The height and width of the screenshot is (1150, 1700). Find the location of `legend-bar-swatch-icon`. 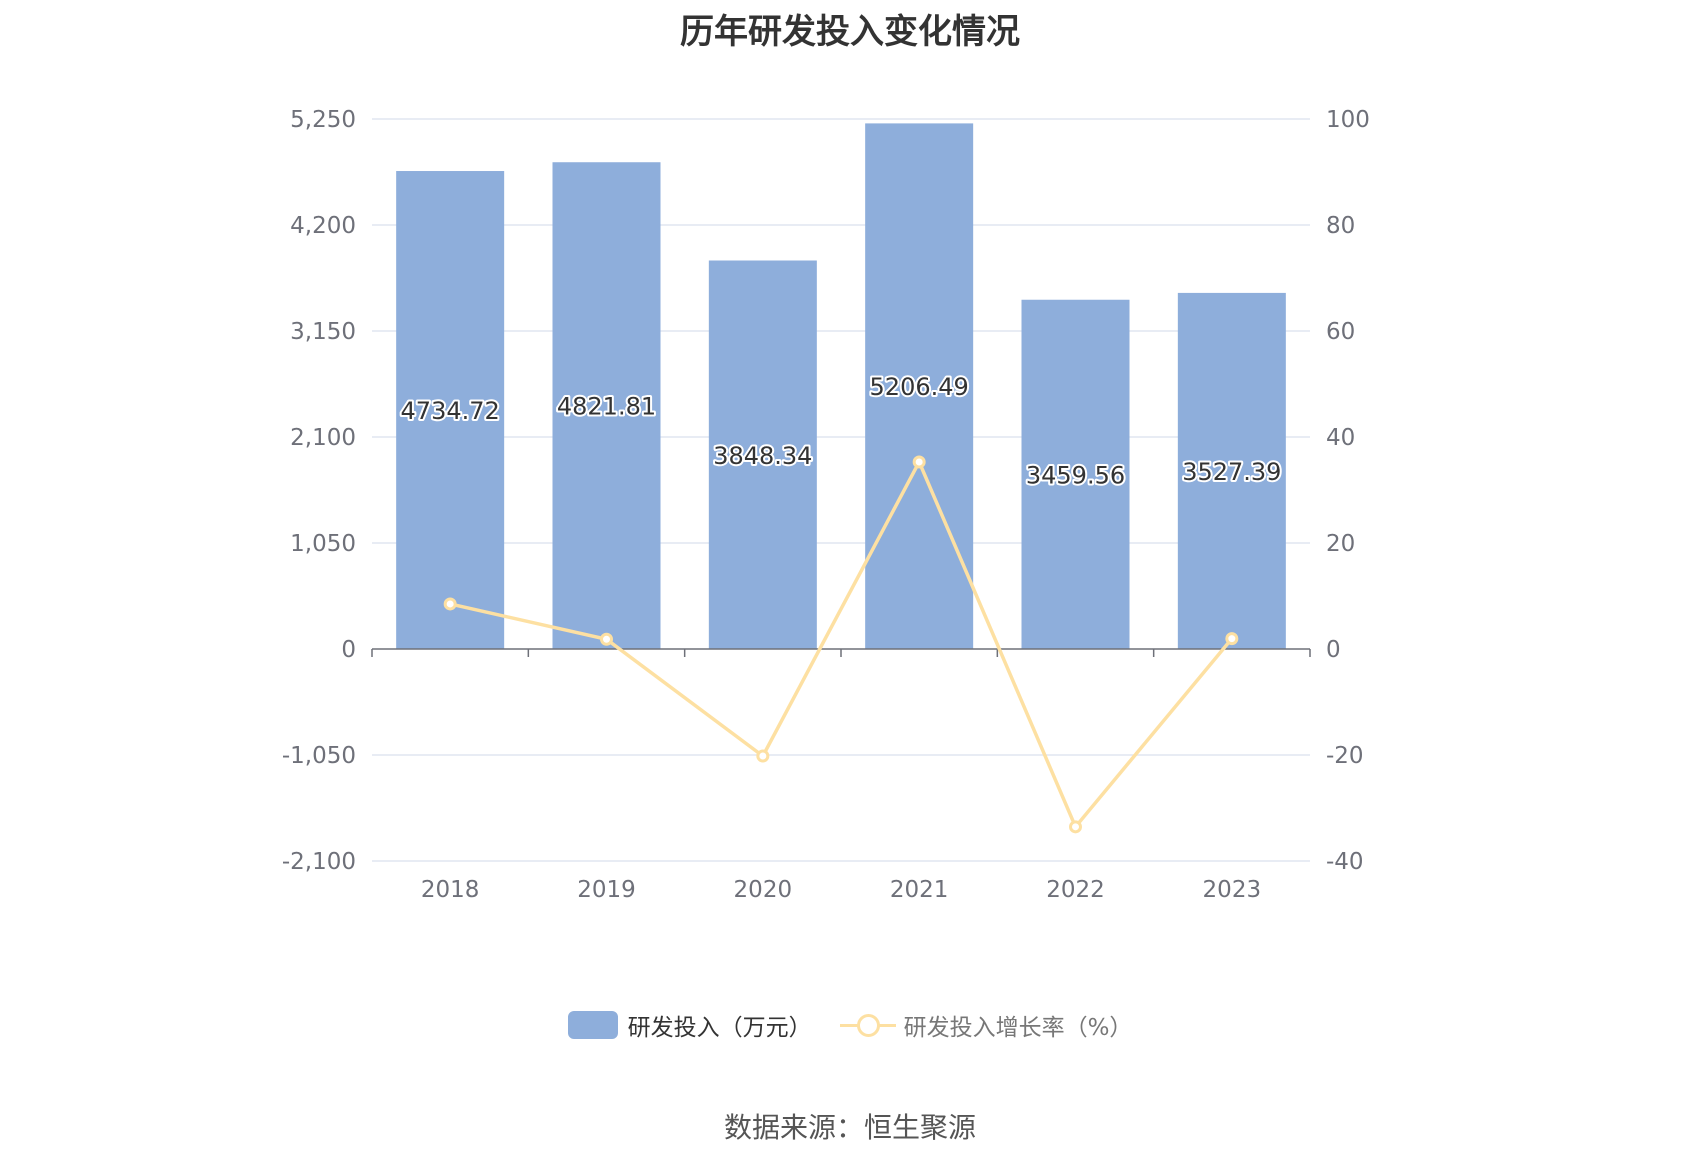

legend-bar-swatch-icon is located at coordinates (592, 1025).